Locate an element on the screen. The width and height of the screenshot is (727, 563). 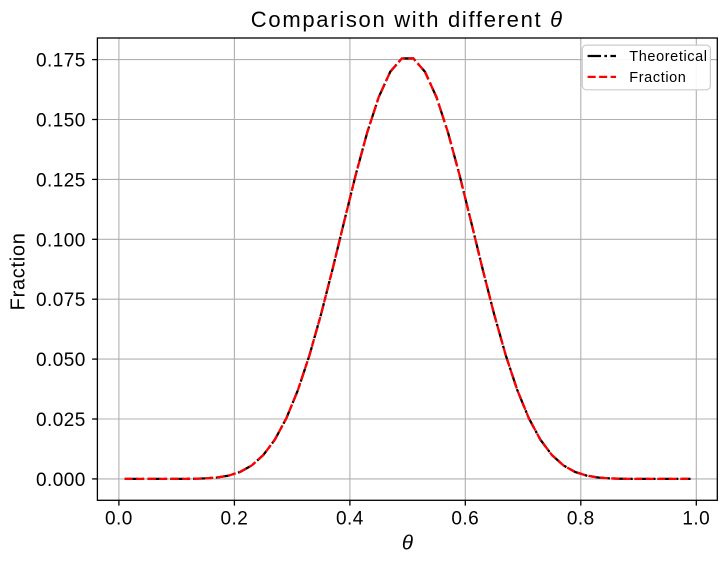
svg-text: 0.175 is located at coordinates (61, 61).